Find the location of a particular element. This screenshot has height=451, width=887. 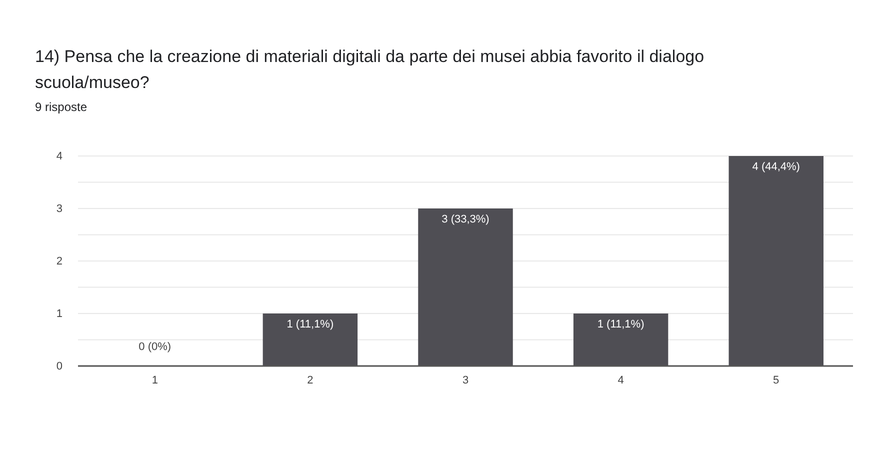

x-tick-label: 4 is located at coordinates (621, 380).